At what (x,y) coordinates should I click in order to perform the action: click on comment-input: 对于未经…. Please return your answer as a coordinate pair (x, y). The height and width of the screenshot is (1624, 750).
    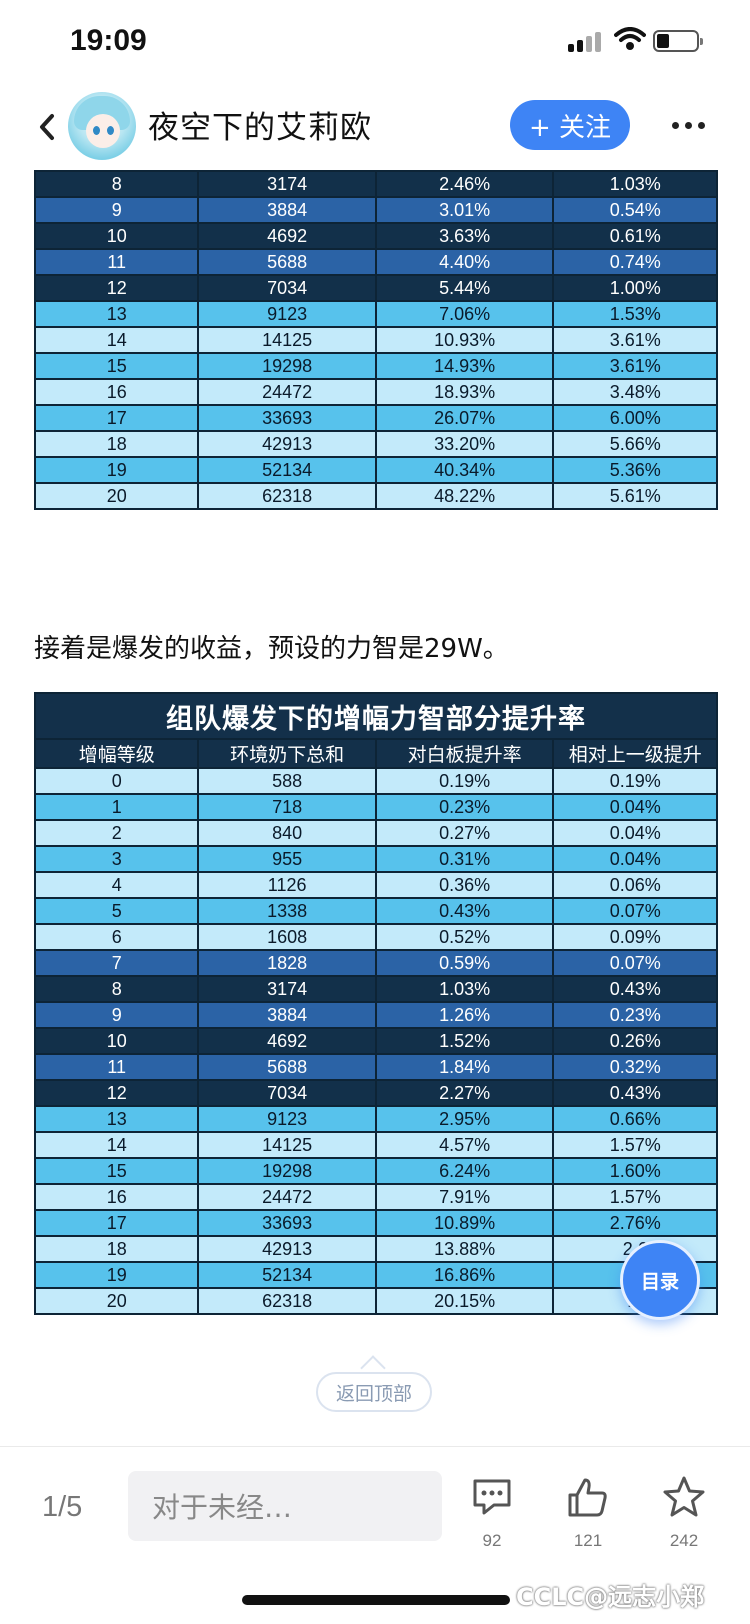
    Looking at the image, I should click on (285, 1506).